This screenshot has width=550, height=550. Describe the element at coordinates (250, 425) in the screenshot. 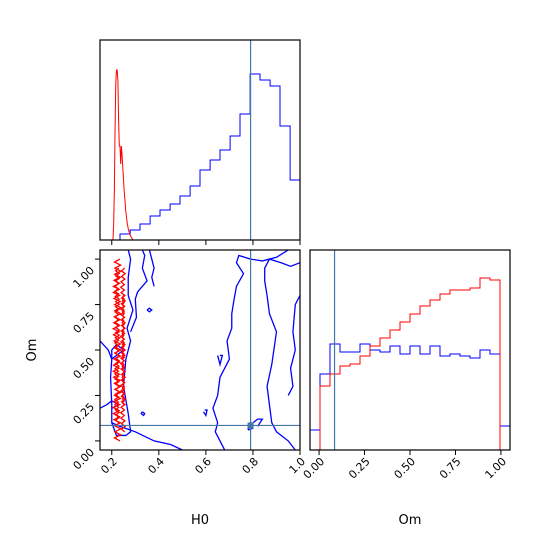

I see `truth-point` at that location.